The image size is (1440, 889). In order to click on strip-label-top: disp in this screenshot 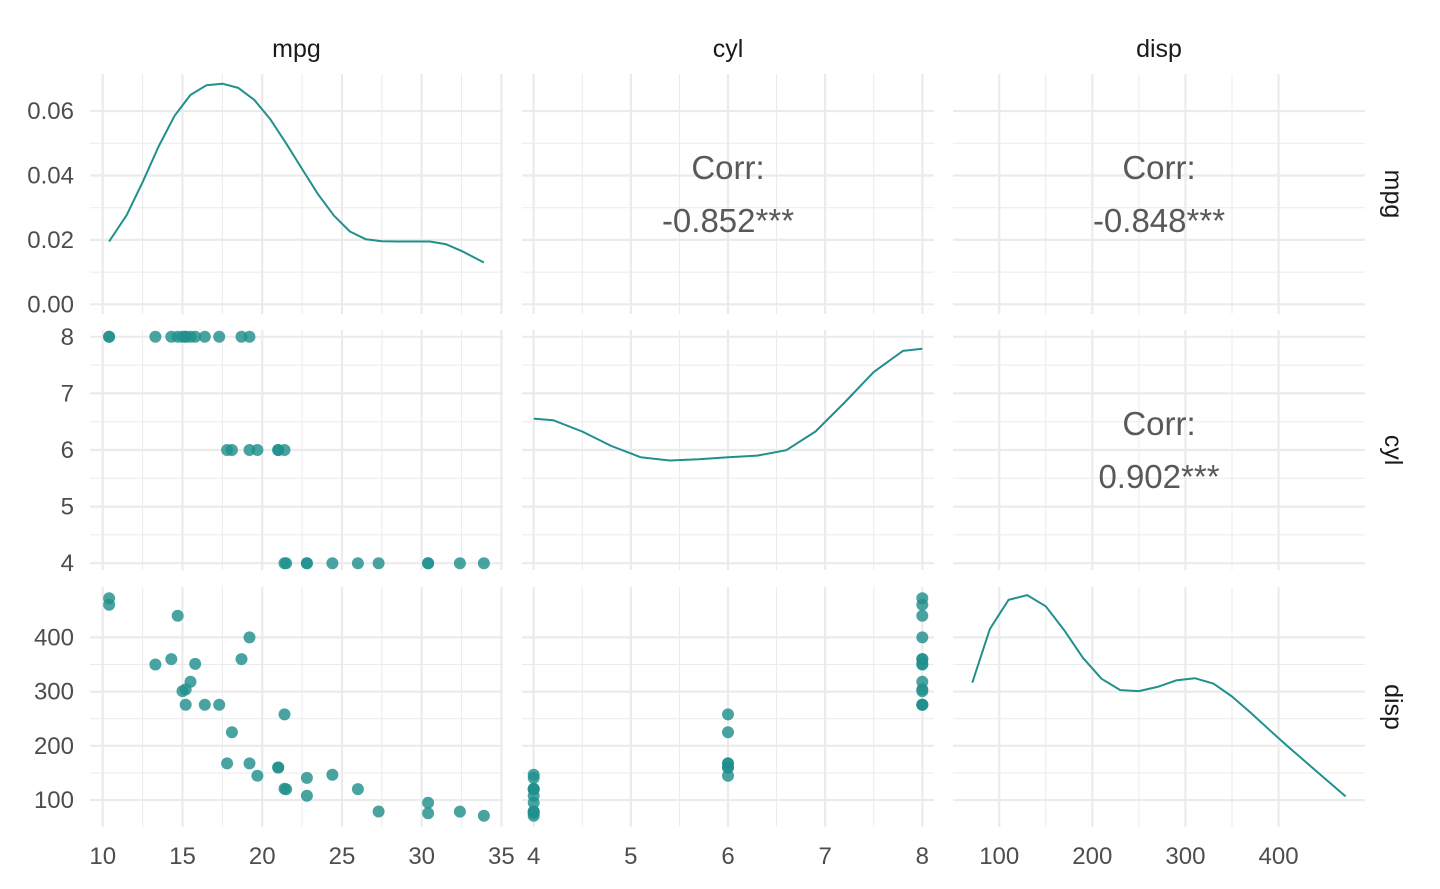, I will do `click(1159, 49)`.